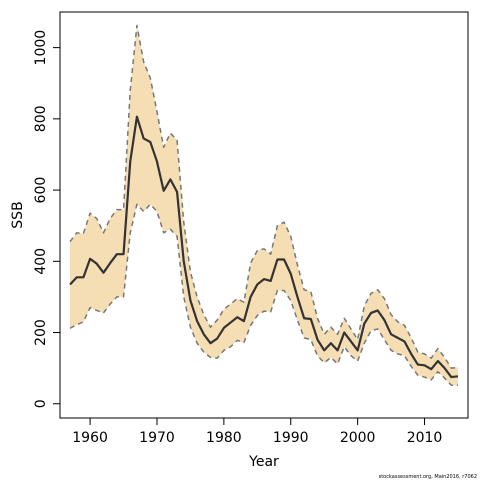 The image size is (480, 480). Describe the element at coordinates (224, 438) in the screenshot. I see `x-tick-label: 1980` at that location.